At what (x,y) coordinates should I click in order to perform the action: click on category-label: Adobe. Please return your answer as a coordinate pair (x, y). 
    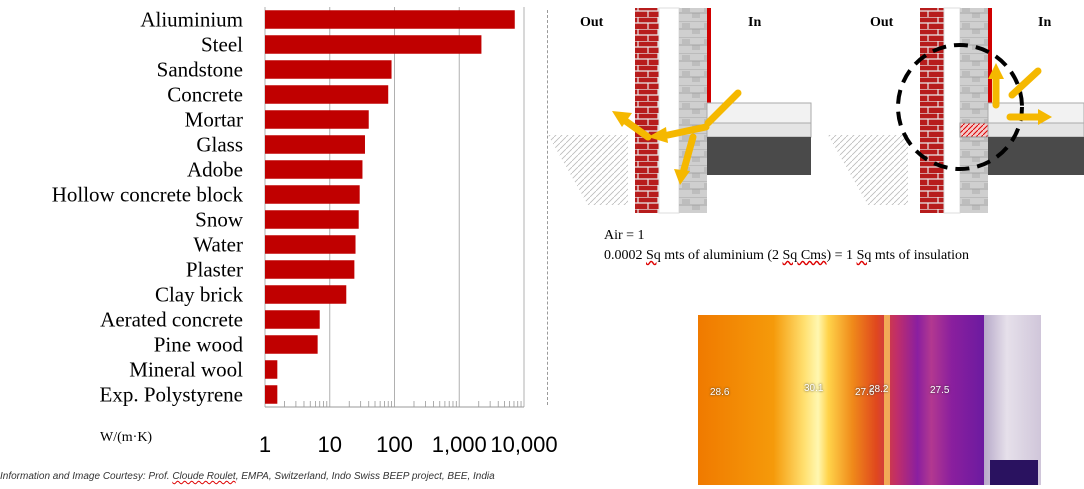
    Looking at the image, I should click on (215, 170).